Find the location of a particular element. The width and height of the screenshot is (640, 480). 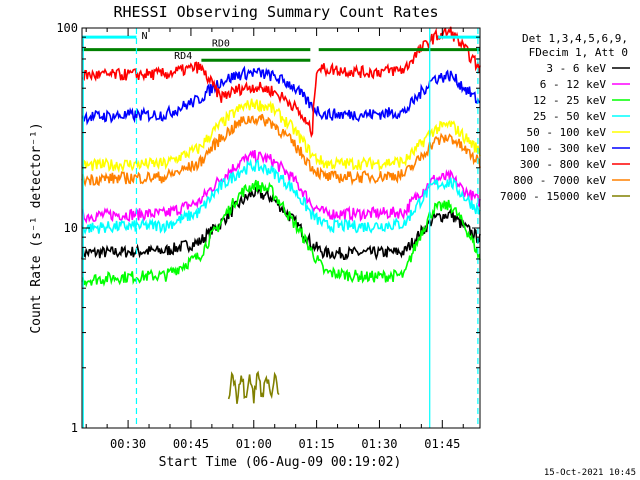

legend-header: FDecim 1, Att 0 is located at coordinates (578, 52).